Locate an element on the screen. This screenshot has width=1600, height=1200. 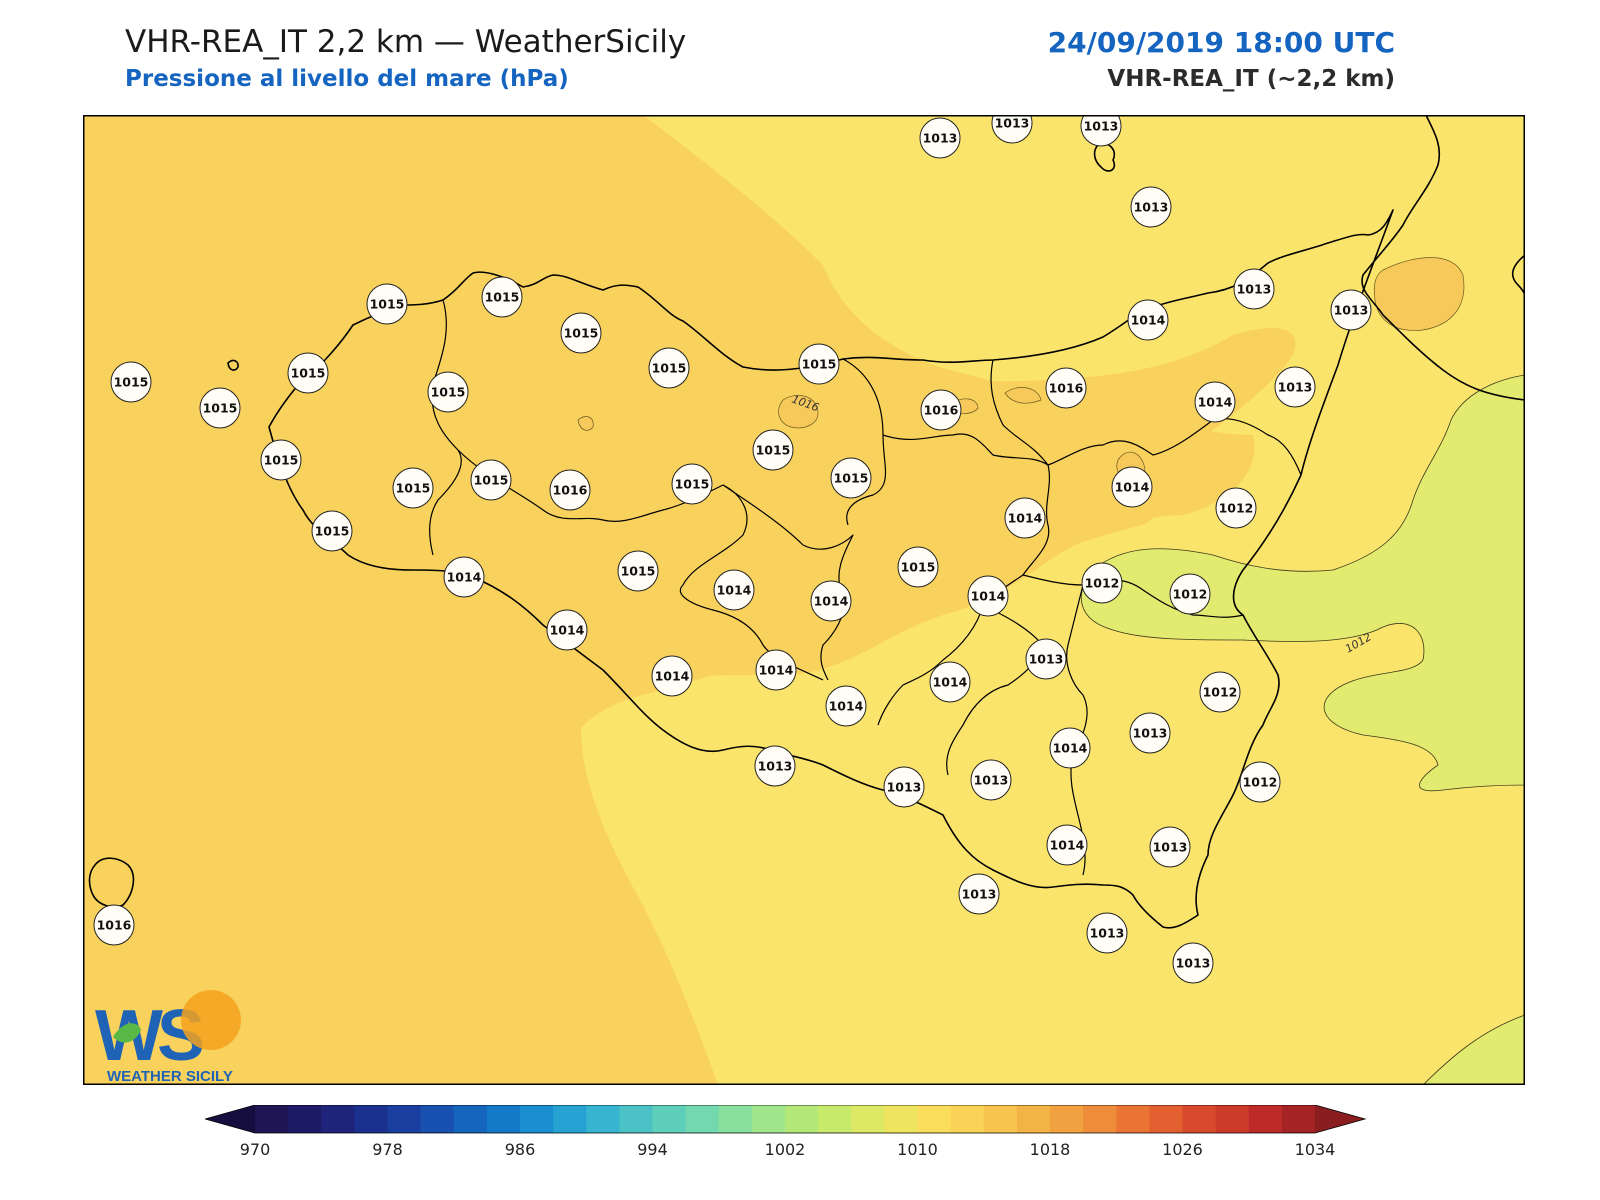
colorbar-tick-label: 1026 is located at coordinates (1182, 1149).